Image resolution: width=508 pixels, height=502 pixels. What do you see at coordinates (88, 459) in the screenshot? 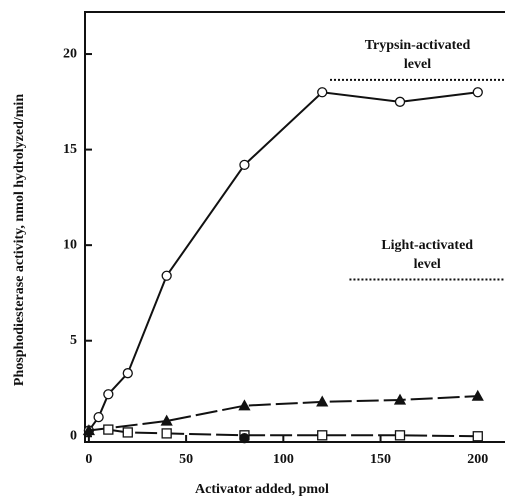
I see `x-tick-label: 0` at bounding box center [88, 459].